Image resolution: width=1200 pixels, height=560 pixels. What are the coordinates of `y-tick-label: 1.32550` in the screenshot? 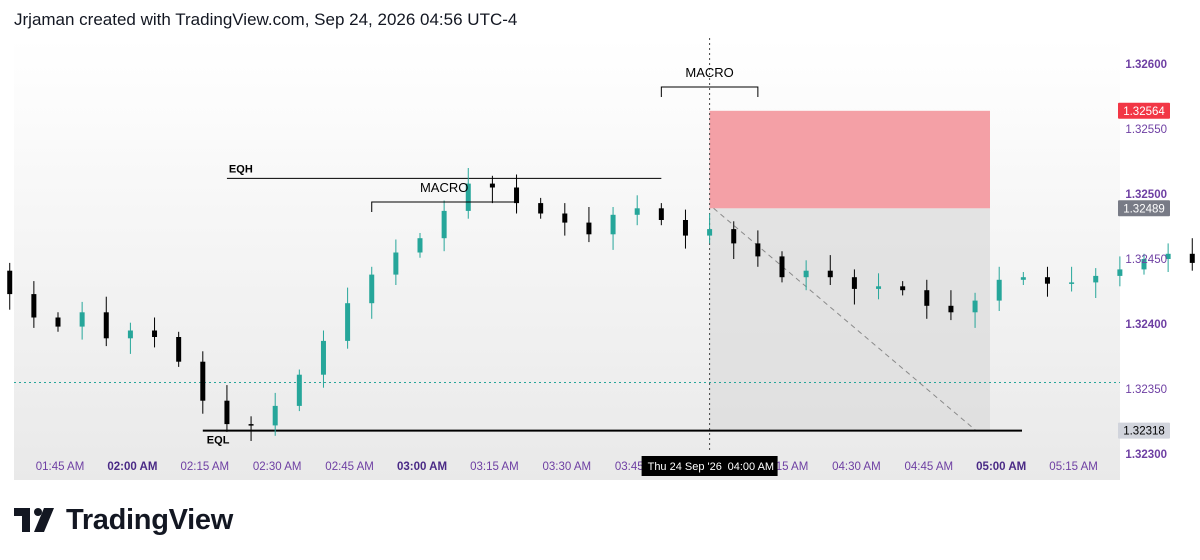 It's located at (1146, 130).